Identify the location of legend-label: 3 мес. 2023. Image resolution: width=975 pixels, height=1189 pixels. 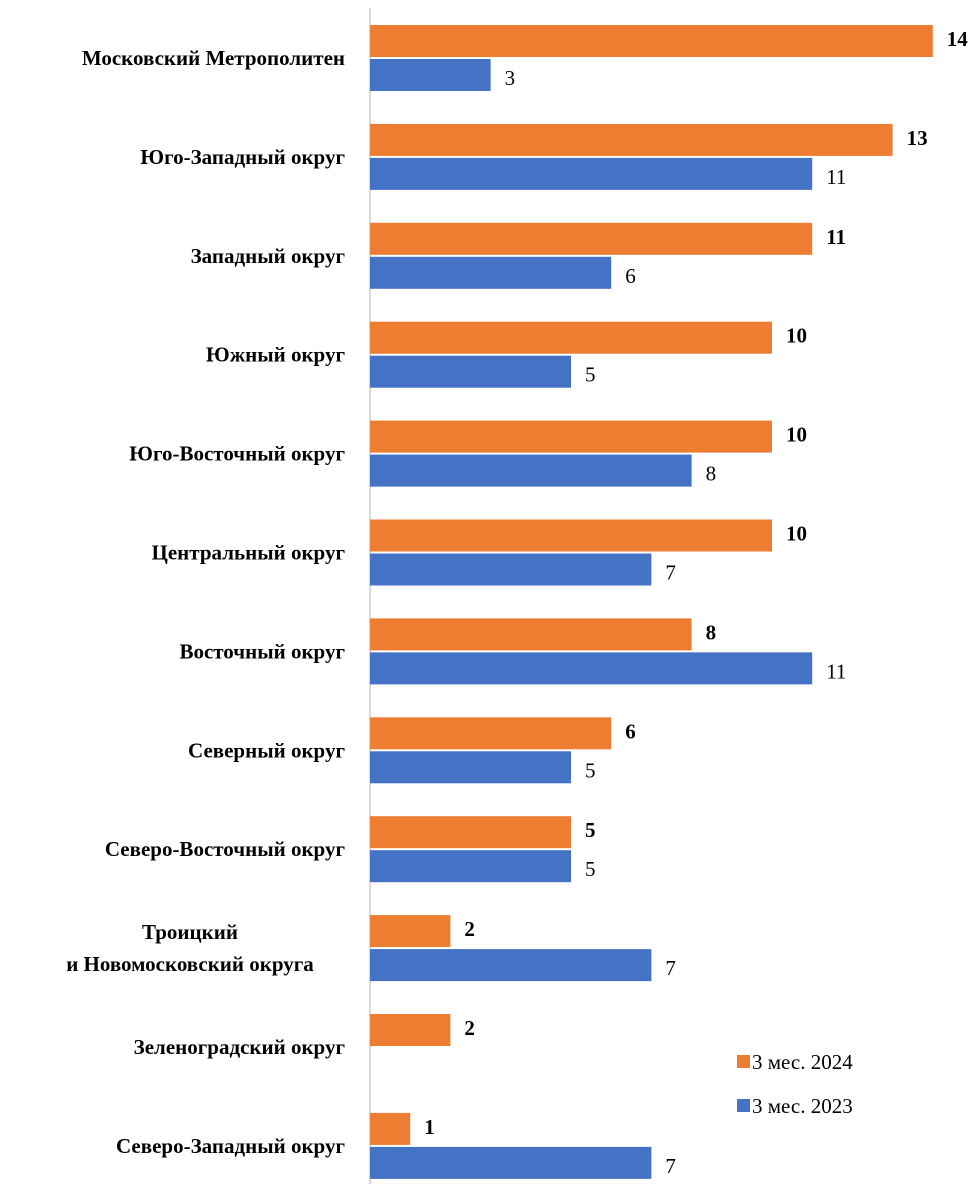
(802, 1106).